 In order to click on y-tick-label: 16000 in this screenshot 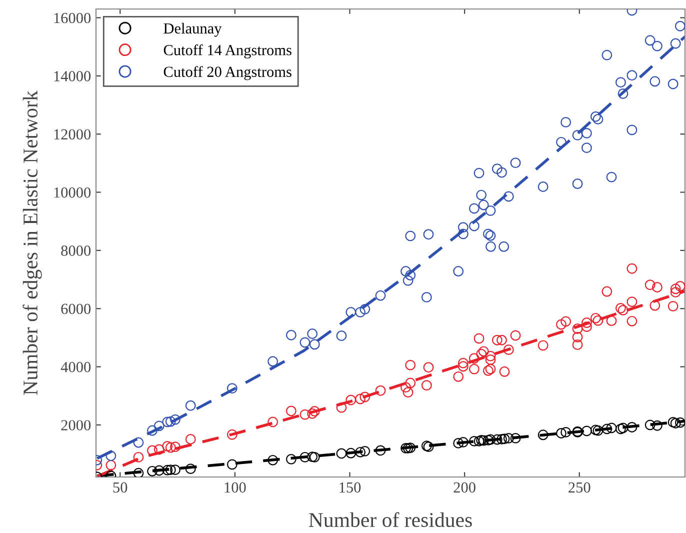, I will do `click(72, 18)`.